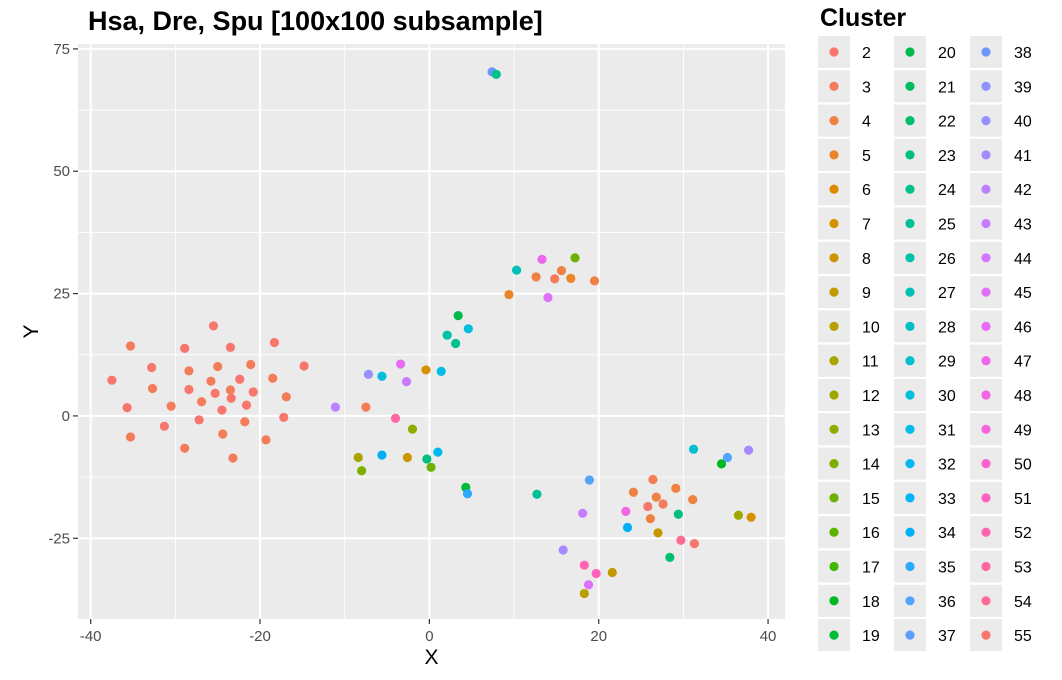 Image resolution: width=1062 pixels, height=680 pixels. What do you see at coordinates (61, 49) in the screenshot?
I see `y-tick-label: 75` at bounding box center [61, 49].